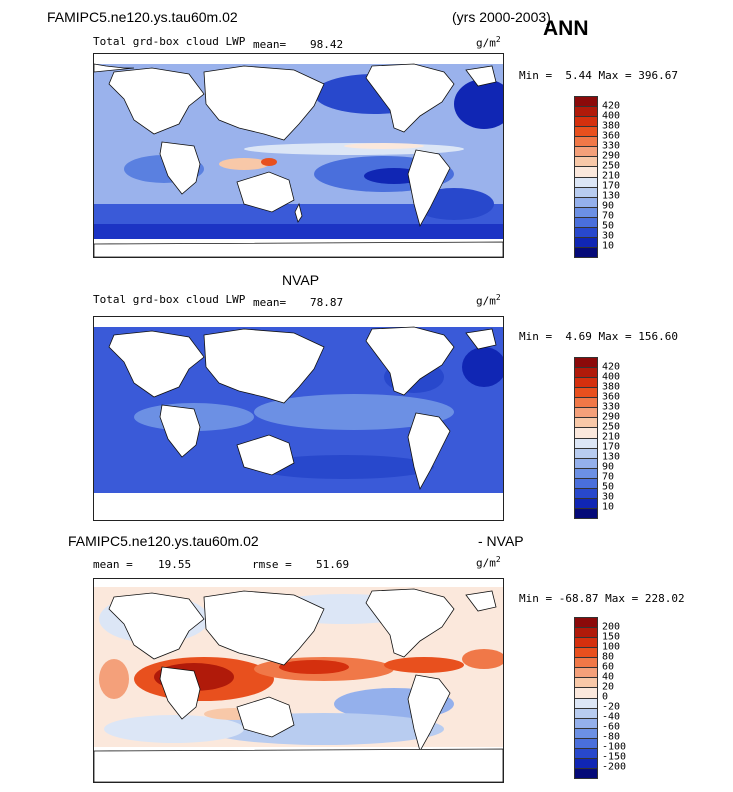 The image size is (733, 792). Describe the element at coordinates (611, 116) in the screenshot. I see `colorbar-tick-label: 400` at that location.